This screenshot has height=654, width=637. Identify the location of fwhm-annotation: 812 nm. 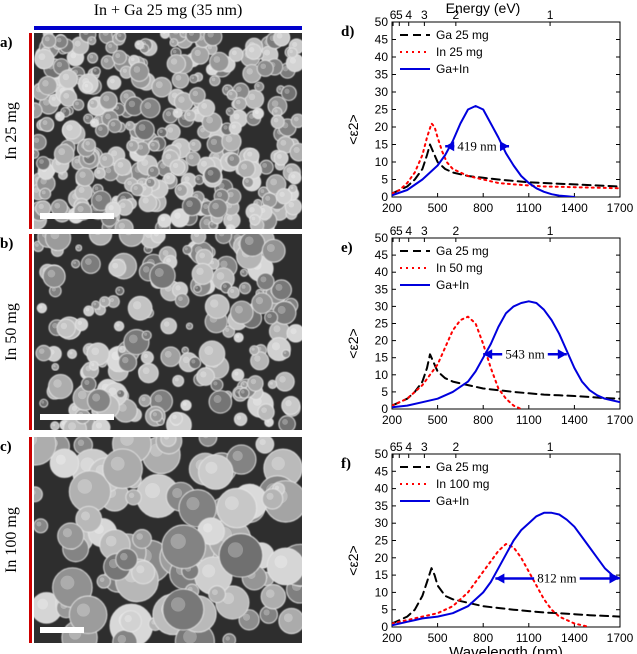
(557, 578).